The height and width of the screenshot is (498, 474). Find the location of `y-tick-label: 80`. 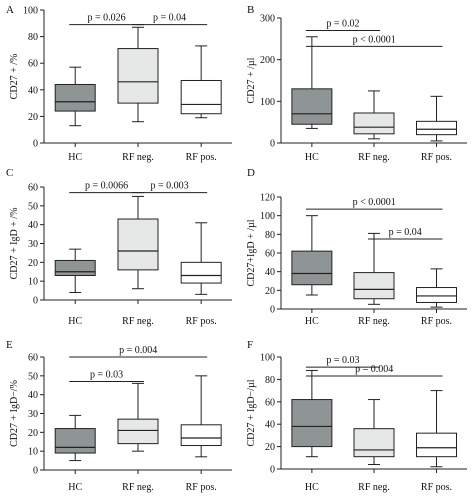

y-tick-label: 80 is located at coordinates (270, 380).